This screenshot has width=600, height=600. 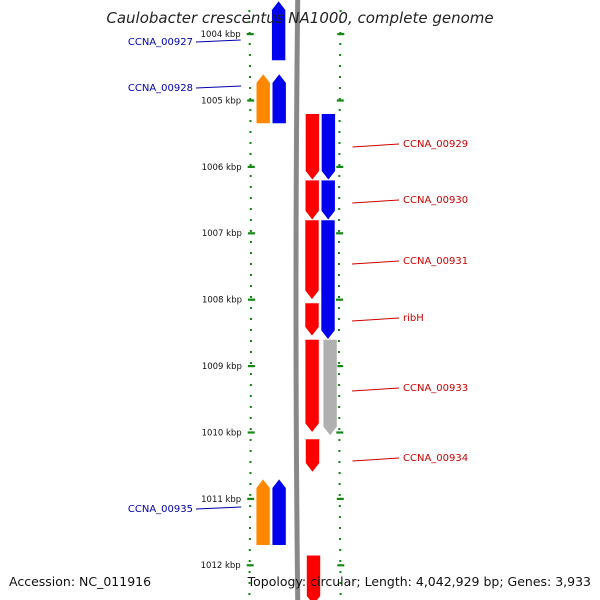 What do you see at coordinates (222, 301) in the screenshot?
I see `tick-label: 1008 kbp` at bounding box center [222, 301].